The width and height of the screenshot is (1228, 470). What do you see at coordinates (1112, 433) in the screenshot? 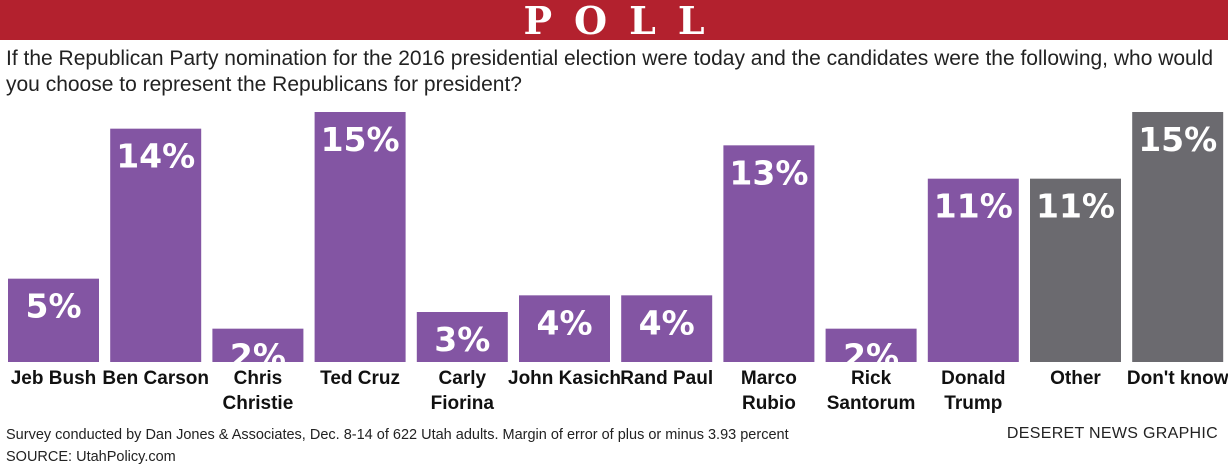
I see `graphic-credit: DESERET NEWS GRAPHIC` at bounding box center [1112, 433].